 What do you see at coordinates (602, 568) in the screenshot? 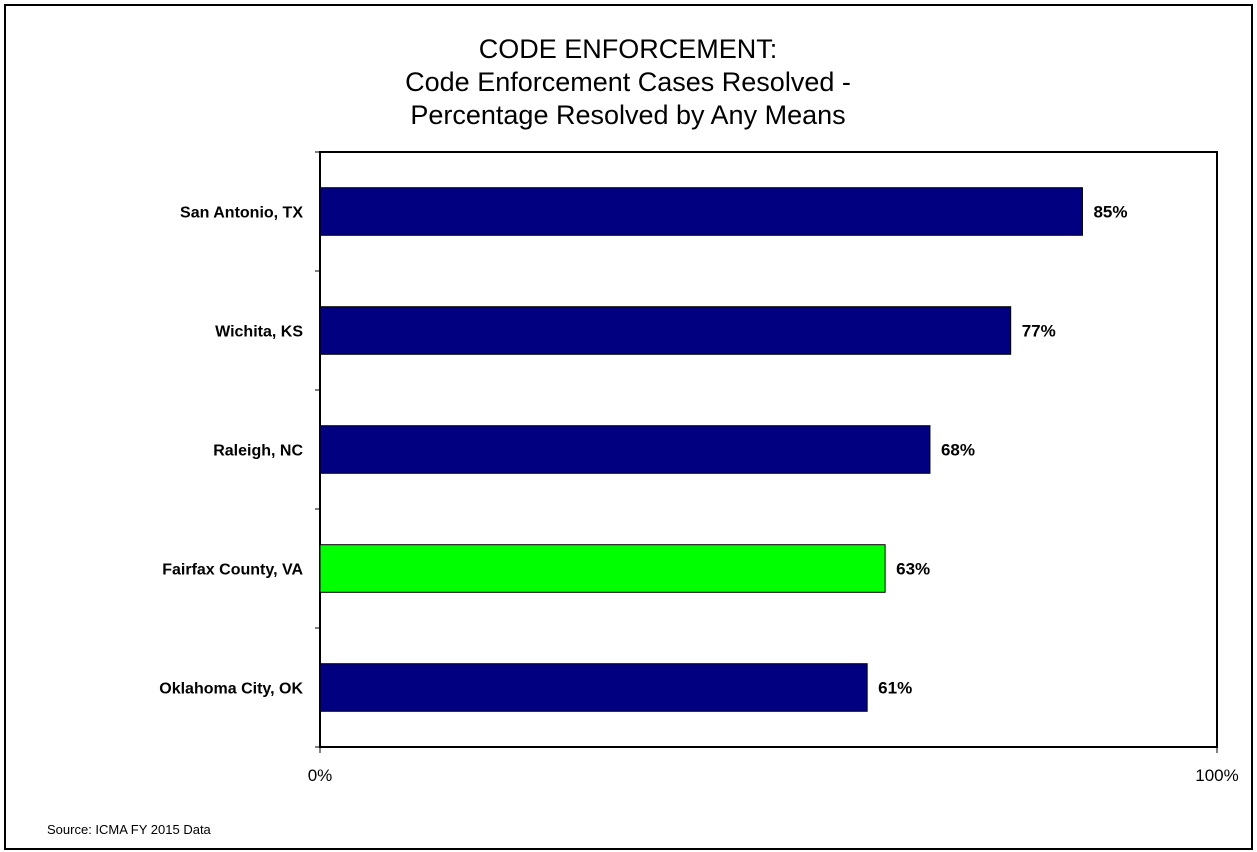
I see `bar-fairfax-county-va` at bounding box center [602, 568].